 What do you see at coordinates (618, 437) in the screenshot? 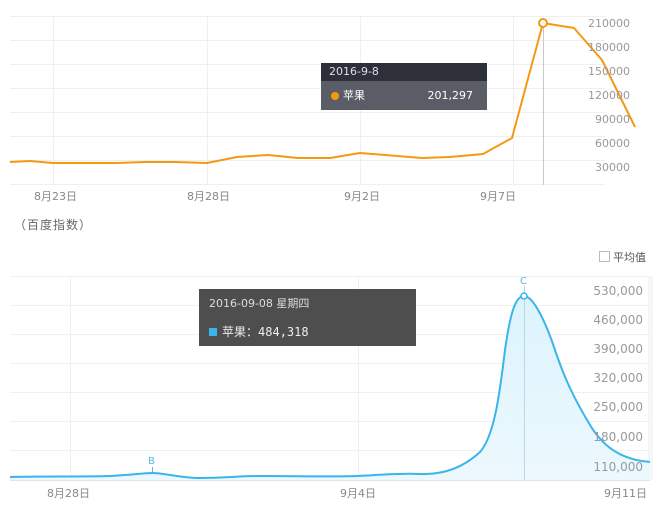
I see `y-axis-label: 180,000` at bounding box center [618, 437].